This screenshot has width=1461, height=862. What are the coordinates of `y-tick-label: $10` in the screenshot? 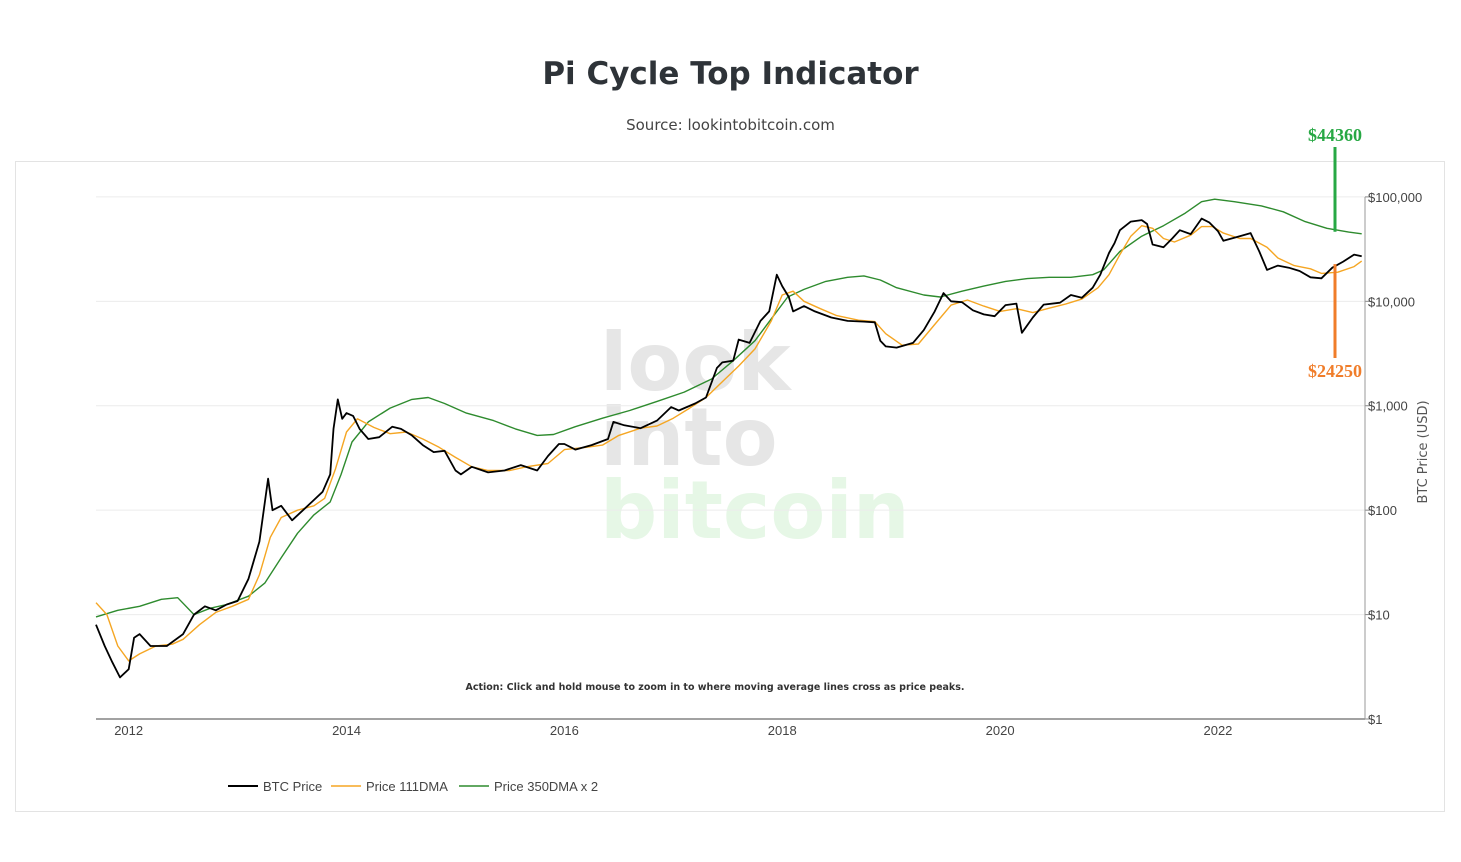 It's located at (1379, 615).